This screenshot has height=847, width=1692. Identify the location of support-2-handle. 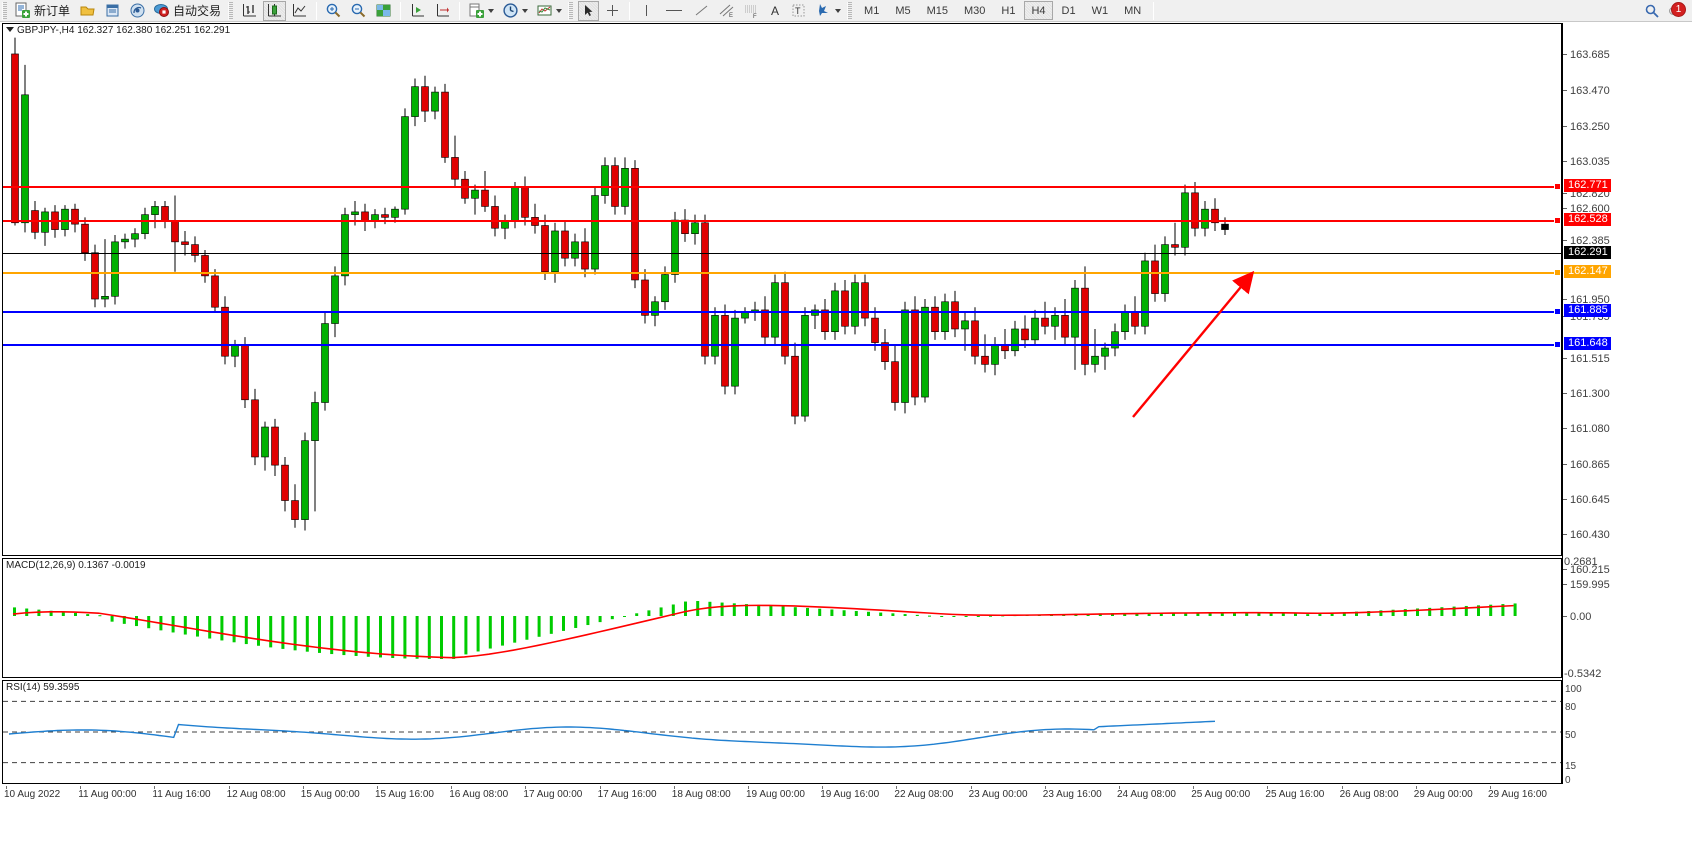
(1557, 344).